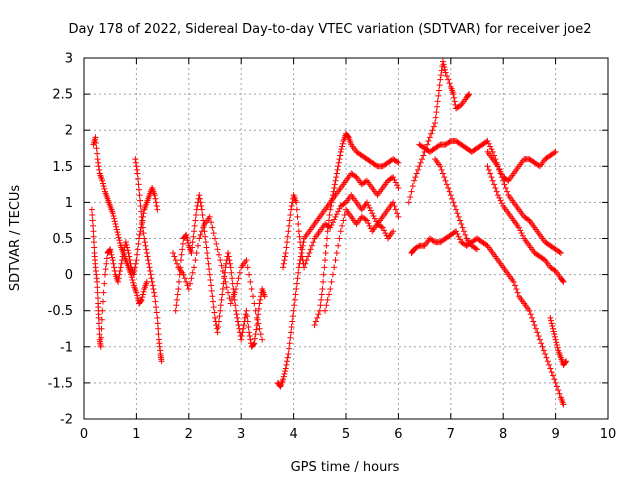  Describe the element at coordinates (524, 202) in the screenshot. I see `series-sat-n` at that location.